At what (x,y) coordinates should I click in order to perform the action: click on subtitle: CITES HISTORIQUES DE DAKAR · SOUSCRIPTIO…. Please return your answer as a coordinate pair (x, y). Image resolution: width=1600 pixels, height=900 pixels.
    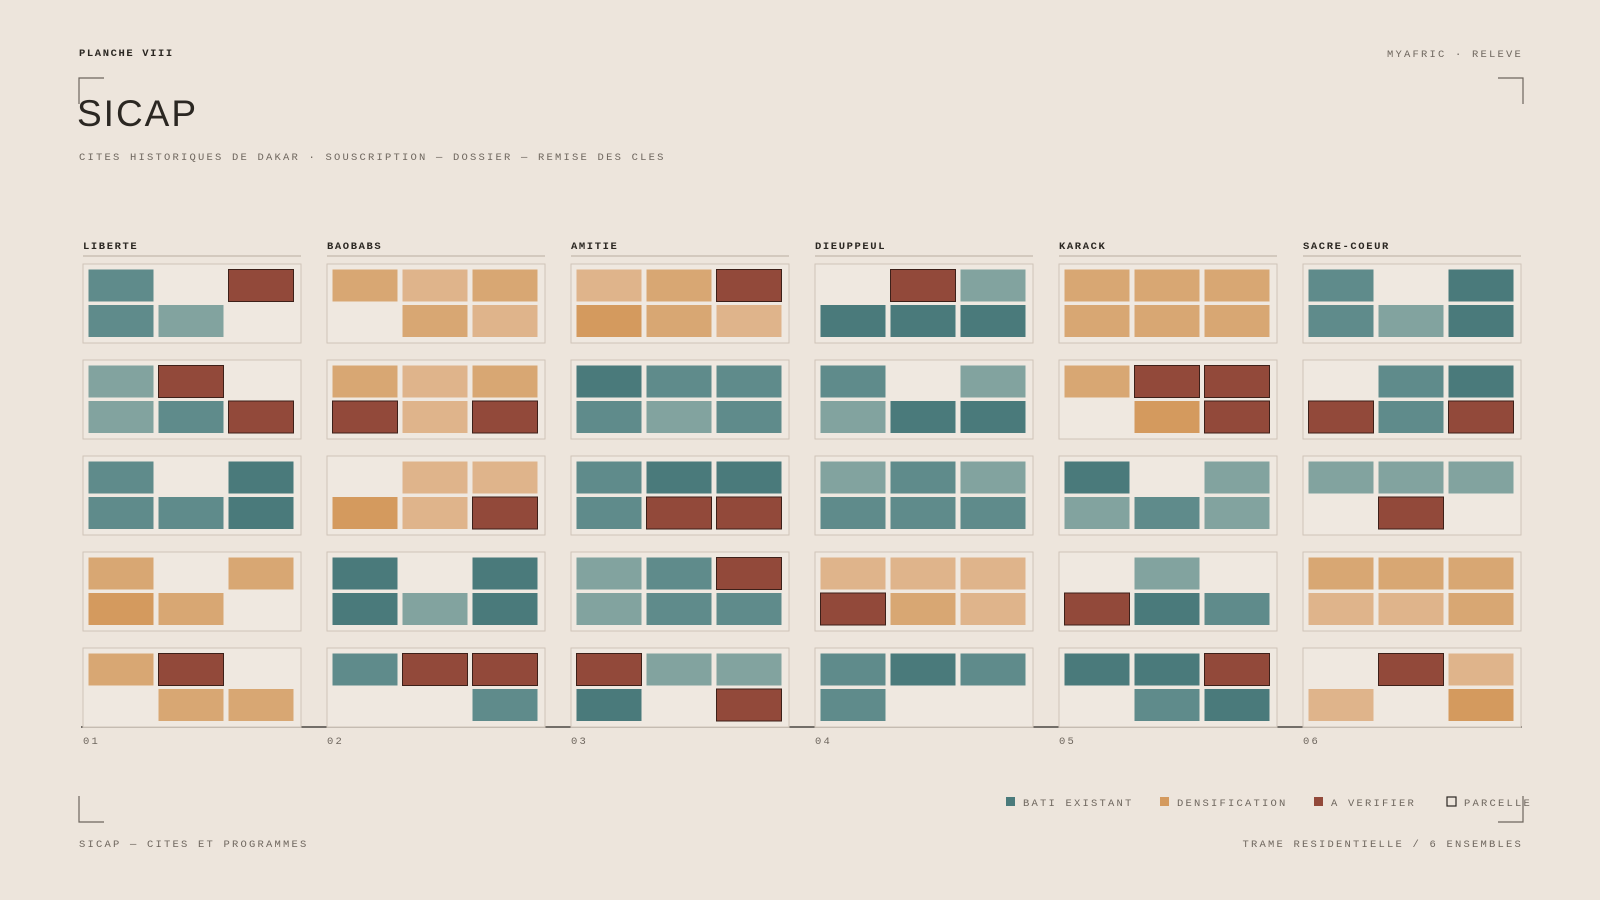
    Looking at the image, I should click on (372, 158).